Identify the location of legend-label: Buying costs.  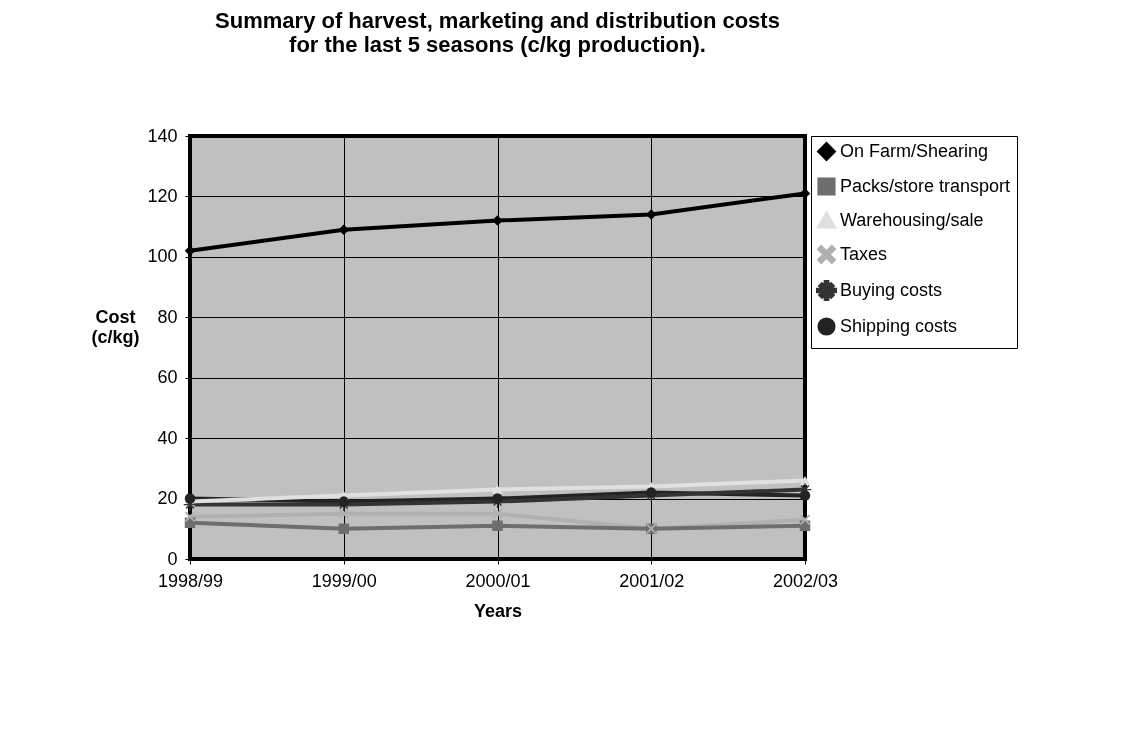
(891, 289).